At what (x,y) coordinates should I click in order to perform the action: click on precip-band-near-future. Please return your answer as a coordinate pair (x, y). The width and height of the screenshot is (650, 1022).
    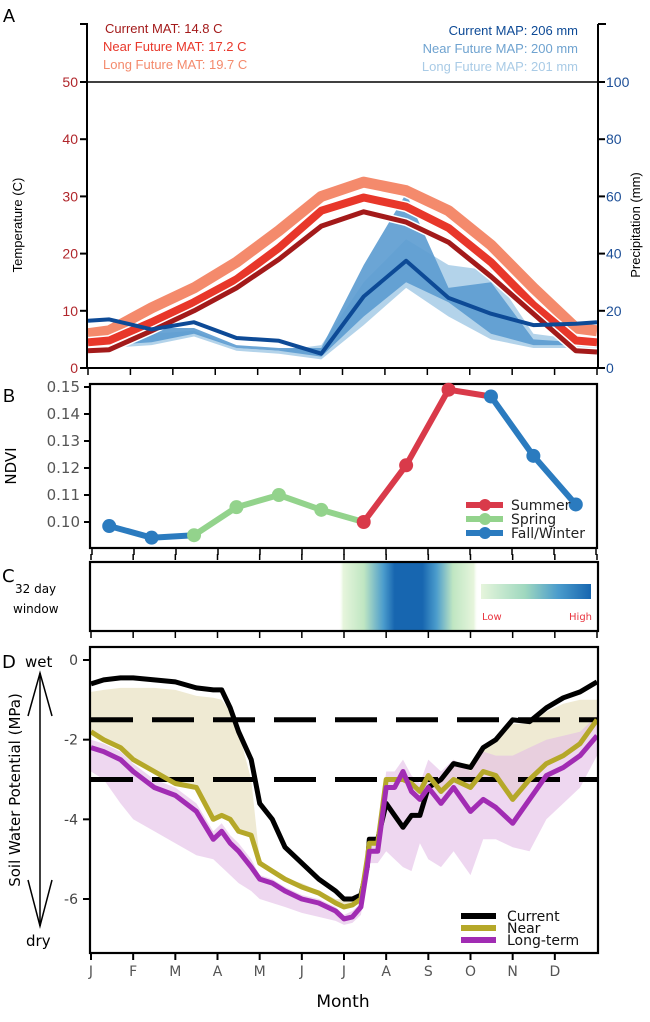
    Looking at the image, I should click on (342, 275).